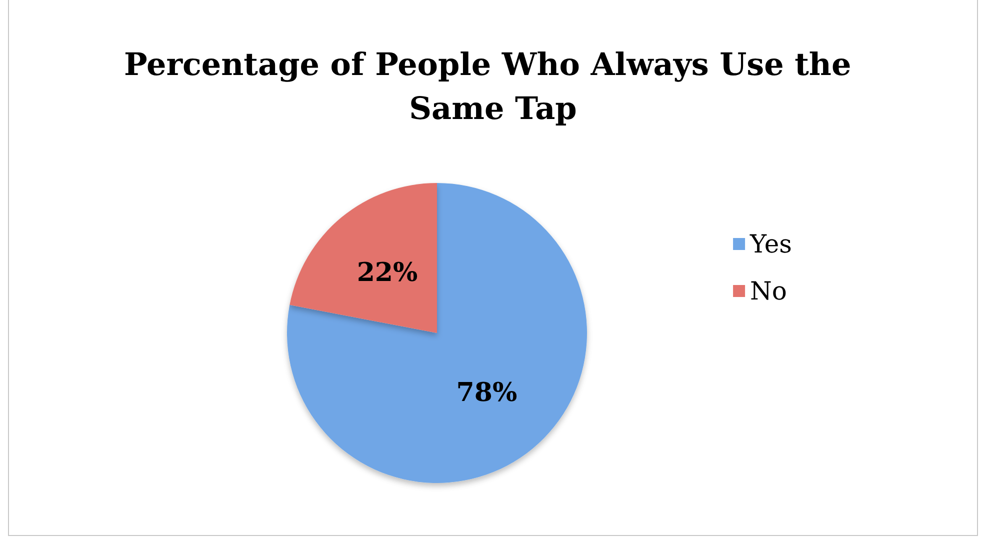  Describe the element at coordinates (487, 393) in the screenshot. I see `data-label: 78%` at that location.